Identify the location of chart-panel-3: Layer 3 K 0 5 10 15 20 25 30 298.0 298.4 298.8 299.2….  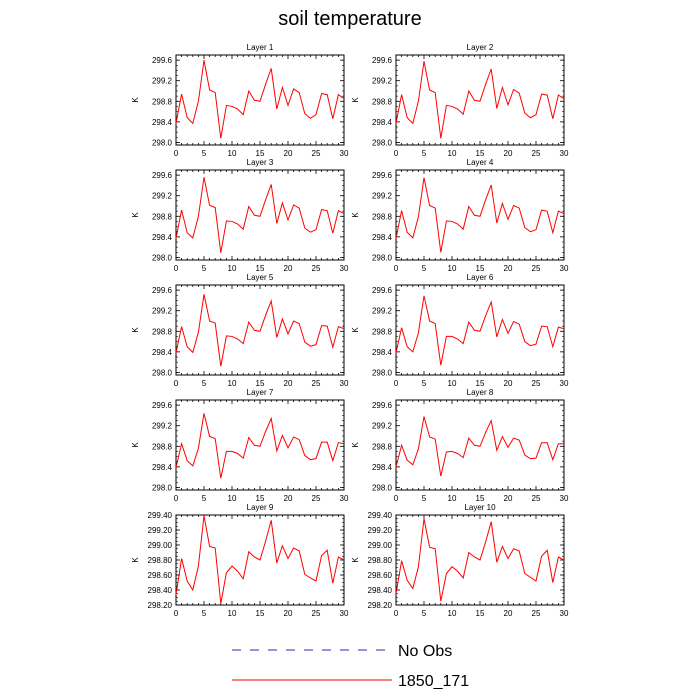
(240, 215).